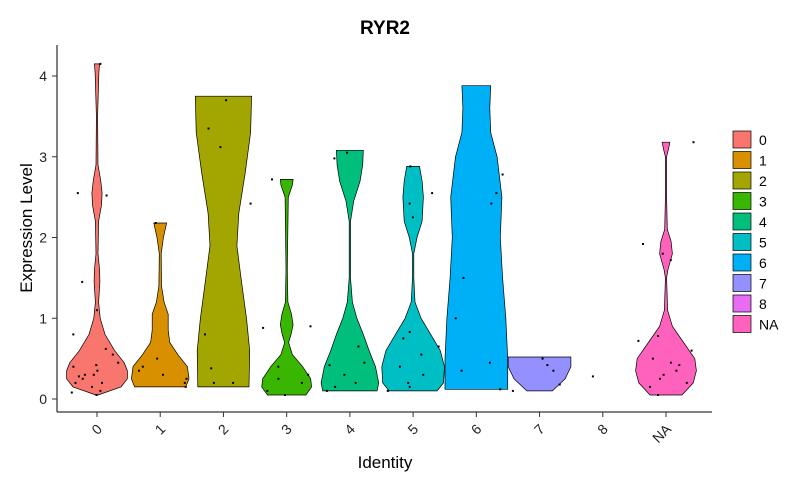 This screenshot has height=488, width=800. I want to click on x-axis-title: Identity, so click(385, 462).